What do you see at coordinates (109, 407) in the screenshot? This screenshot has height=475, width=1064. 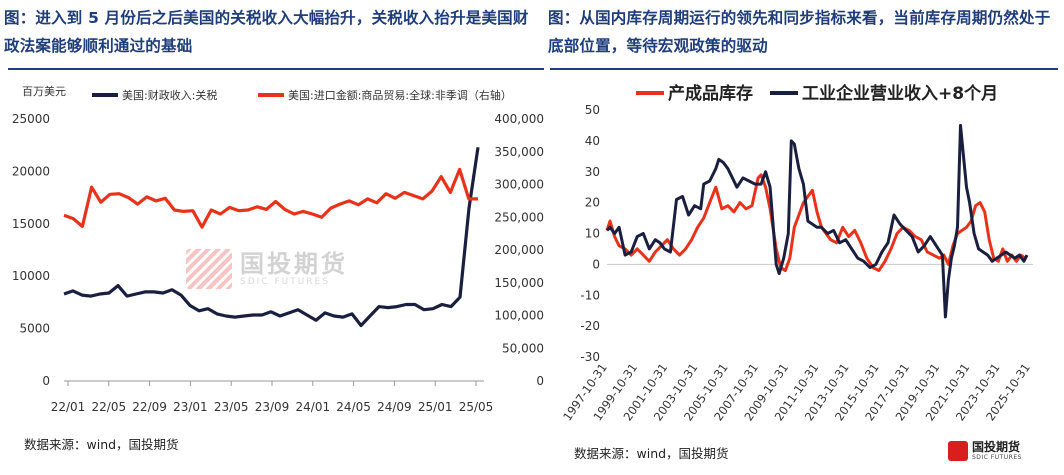 I see `x-tick-label: 22/05` at bounding box center [109, 407].